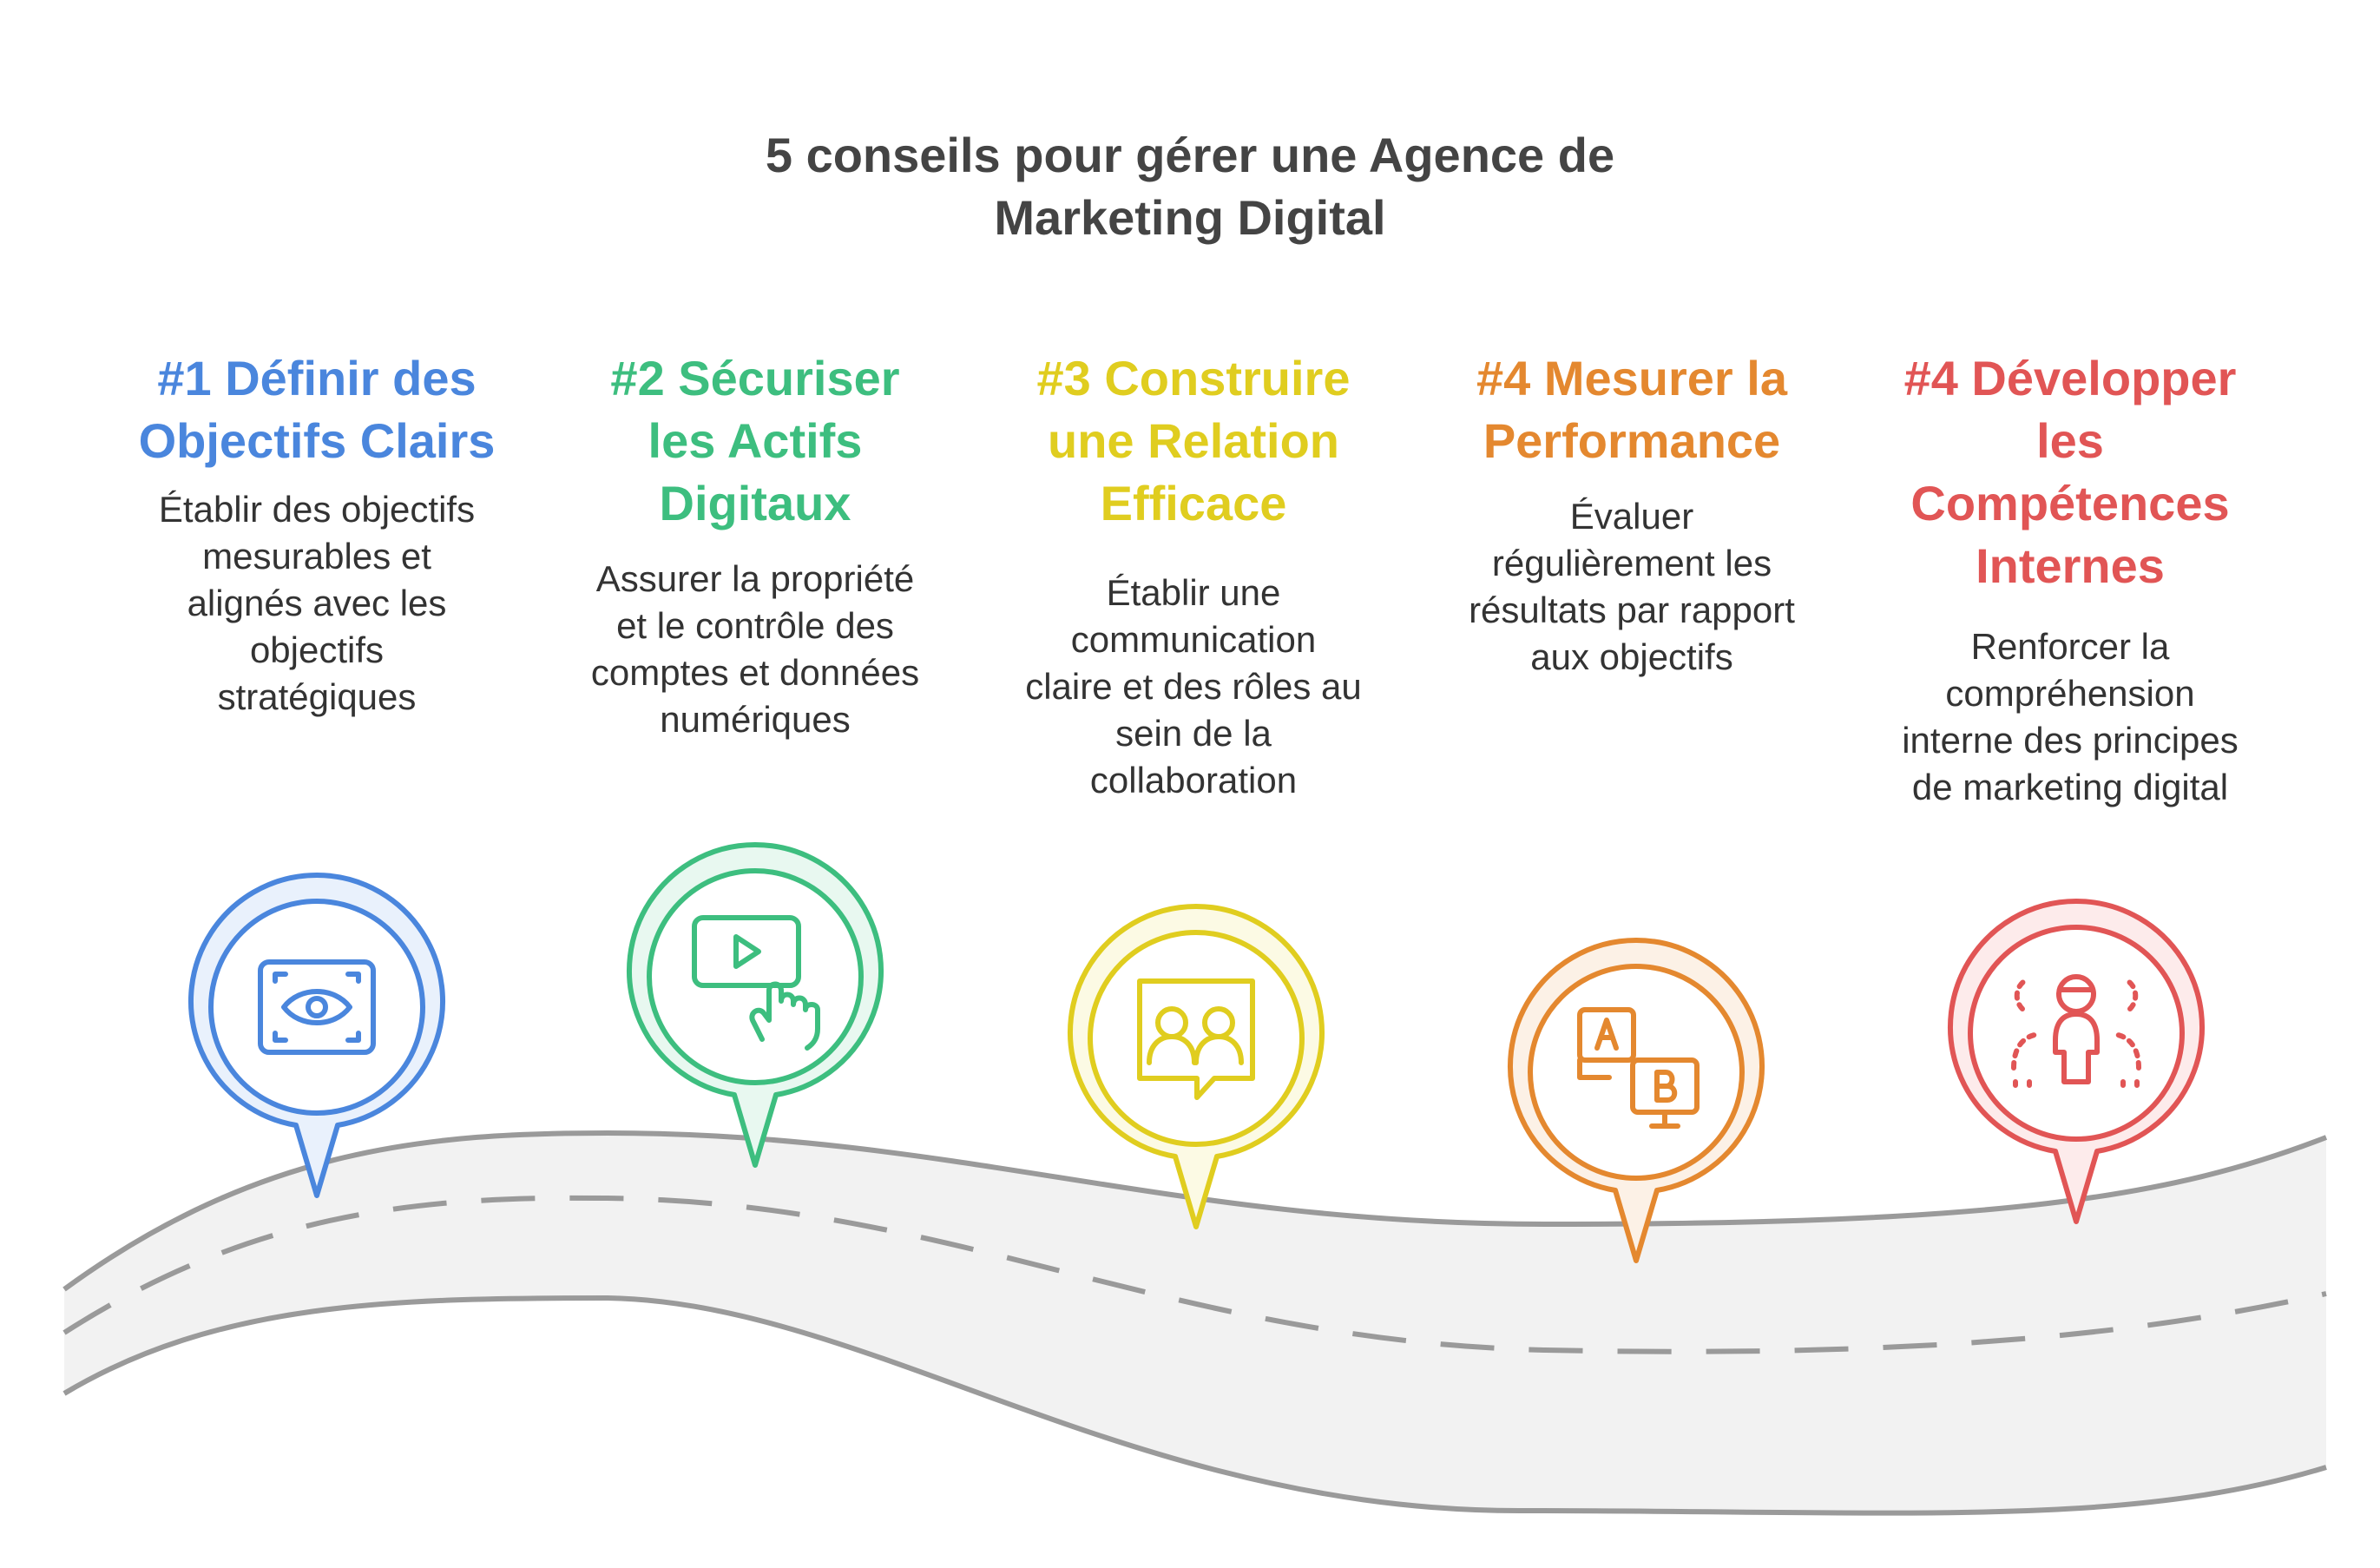 The width and height of the screenshot is (2380, 1568). Describe the element at coordinates (1193, 440) in the screenshot. I see `step-heading: #3 Construire une Relation Efficace` at that location.